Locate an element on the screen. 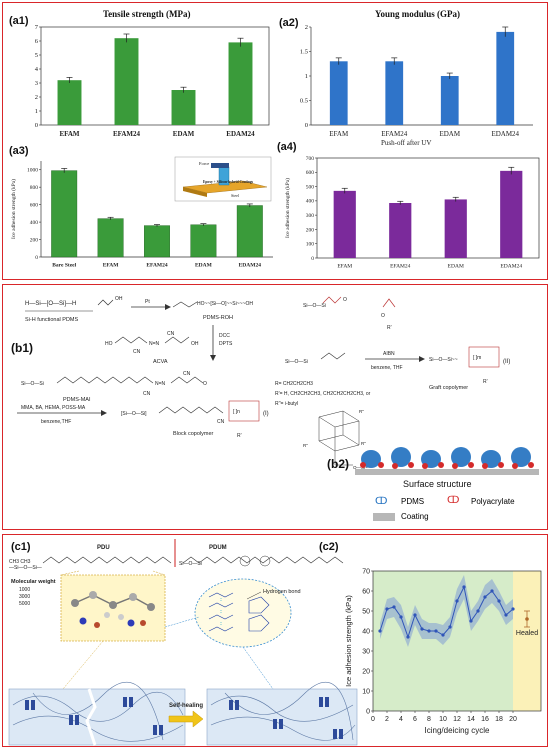  category-label: EDAM24 is located at coordinates (240, 134).